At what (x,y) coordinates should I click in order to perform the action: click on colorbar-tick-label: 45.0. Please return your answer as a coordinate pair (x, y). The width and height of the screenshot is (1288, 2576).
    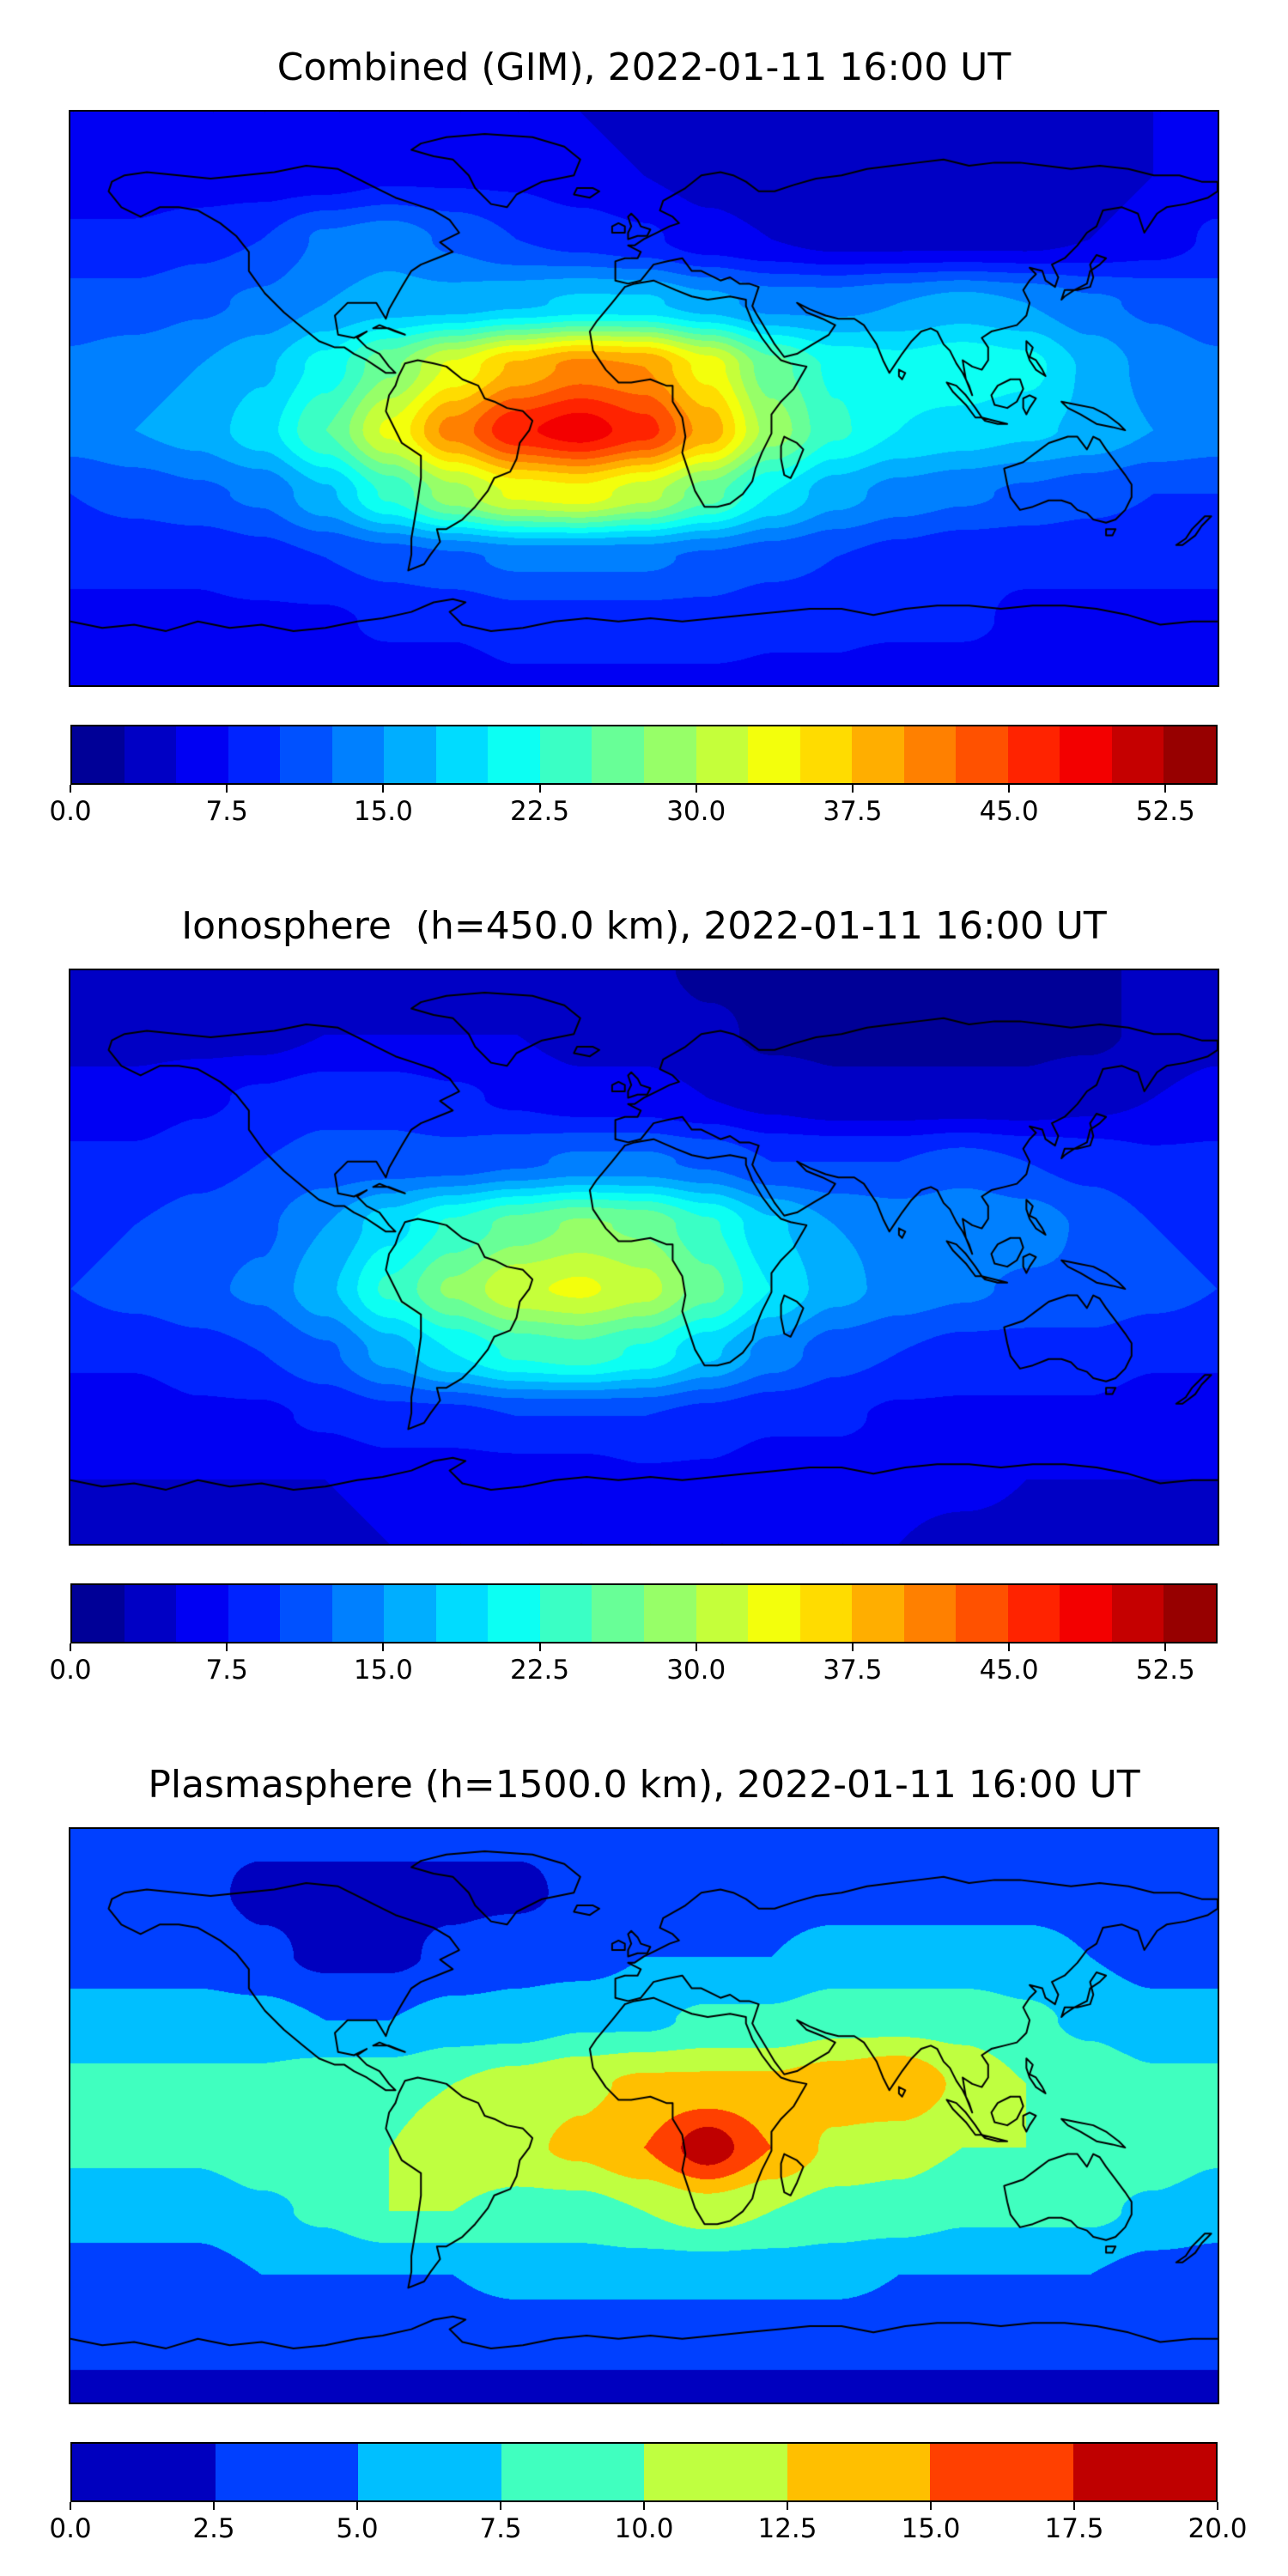
    Looking at the image, I should click on (1009, 812).